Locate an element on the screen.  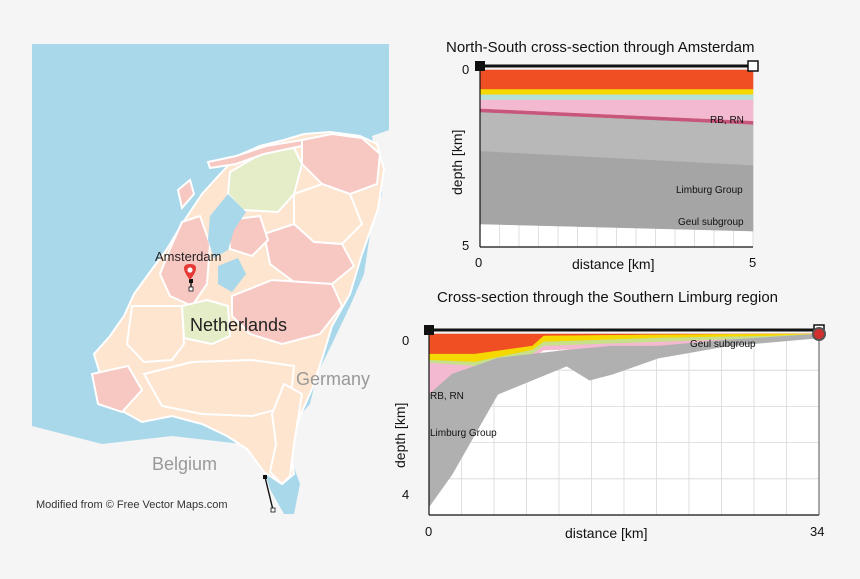
province-gelderland is located at coordinates (287, 312).